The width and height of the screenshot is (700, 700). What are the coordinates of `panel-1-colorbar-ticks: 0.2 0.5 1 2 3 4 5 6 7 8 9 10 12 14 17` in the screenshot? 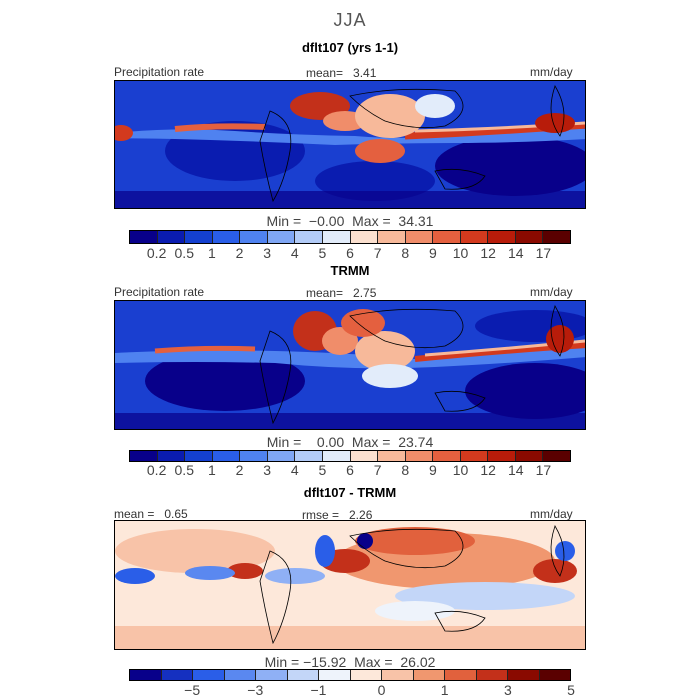 It's located at (350, 254).